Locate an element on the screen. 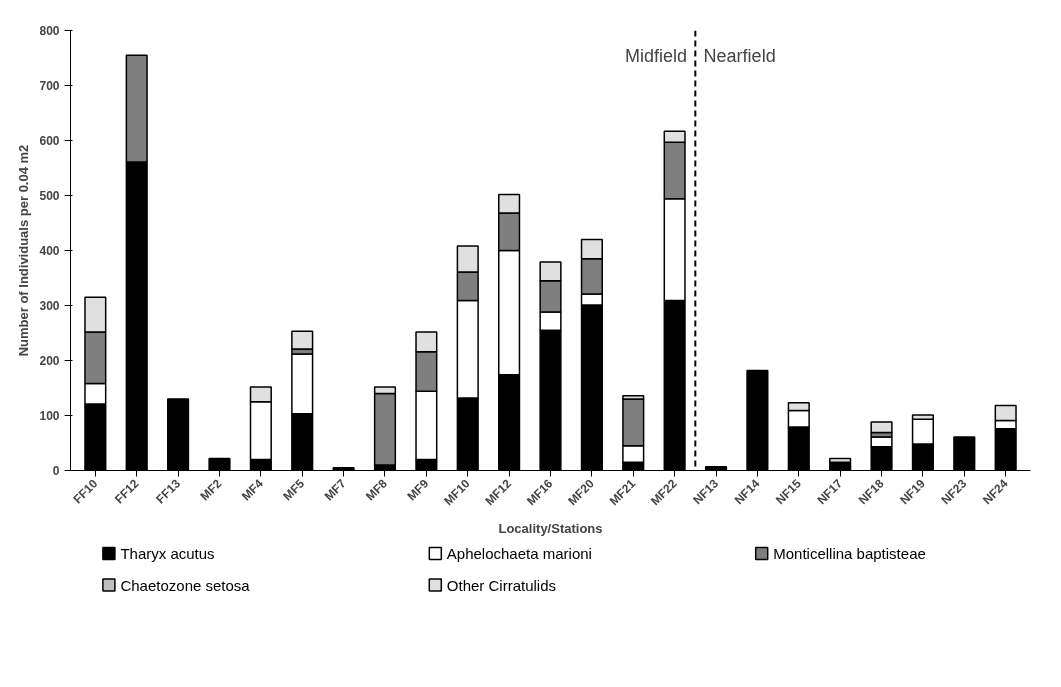 The image size is (1061, 687). legend-label: Other Cirratulids is located at coordinates (501, 585).